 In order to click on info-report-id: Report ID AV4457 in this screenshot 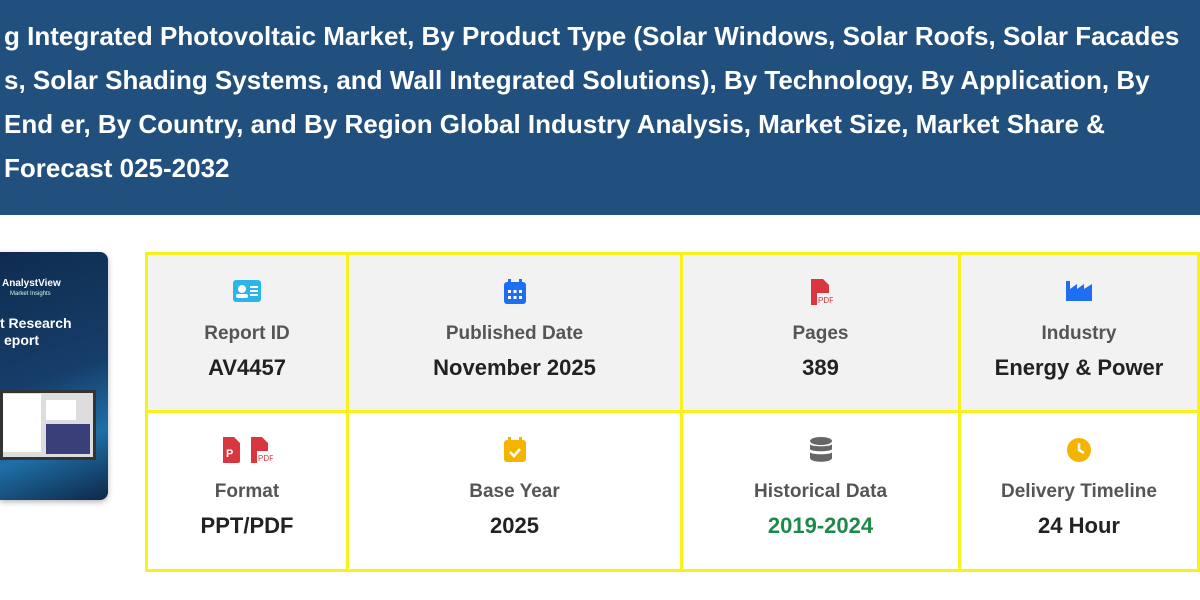, I will do `click(248, 334)`.